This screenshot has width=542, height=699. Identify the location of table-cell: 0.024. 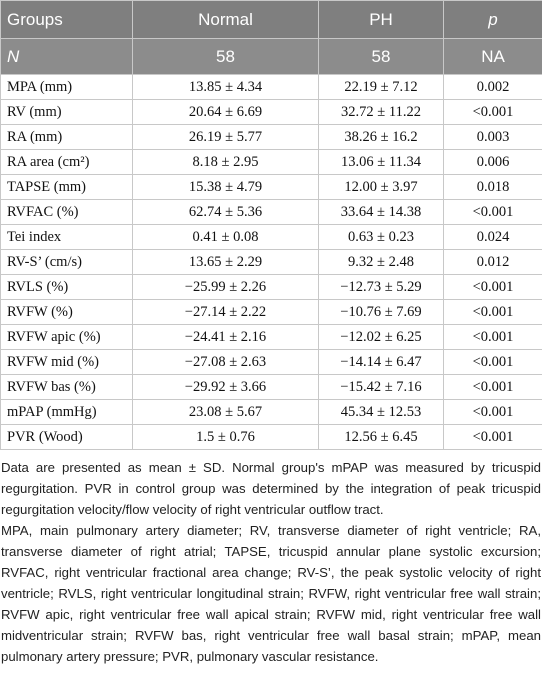
(492, 237).